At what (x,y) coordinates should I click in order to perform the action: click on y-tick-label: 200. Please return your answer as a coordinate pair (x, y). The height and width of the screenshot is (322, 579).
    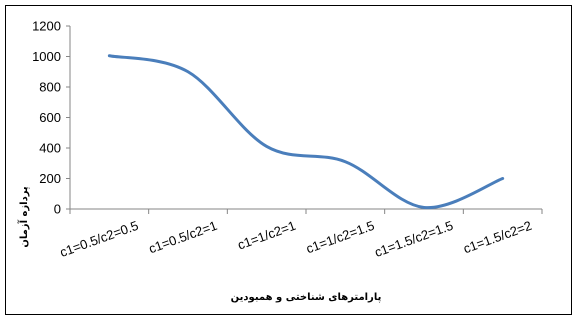
    Looking at the image, I should click on (50, 178).